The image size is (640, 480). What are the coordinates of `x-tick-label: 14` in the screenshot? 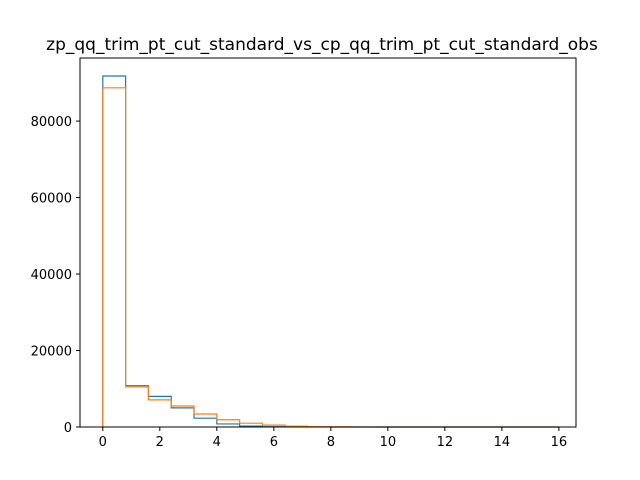 It's located at (502, 442).